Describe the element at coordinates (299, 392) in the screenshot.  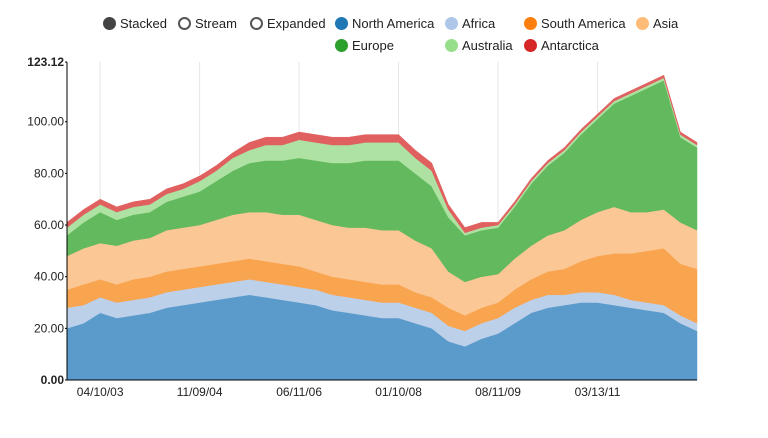
I see `x-tick-label: 06/11/06` at that location.